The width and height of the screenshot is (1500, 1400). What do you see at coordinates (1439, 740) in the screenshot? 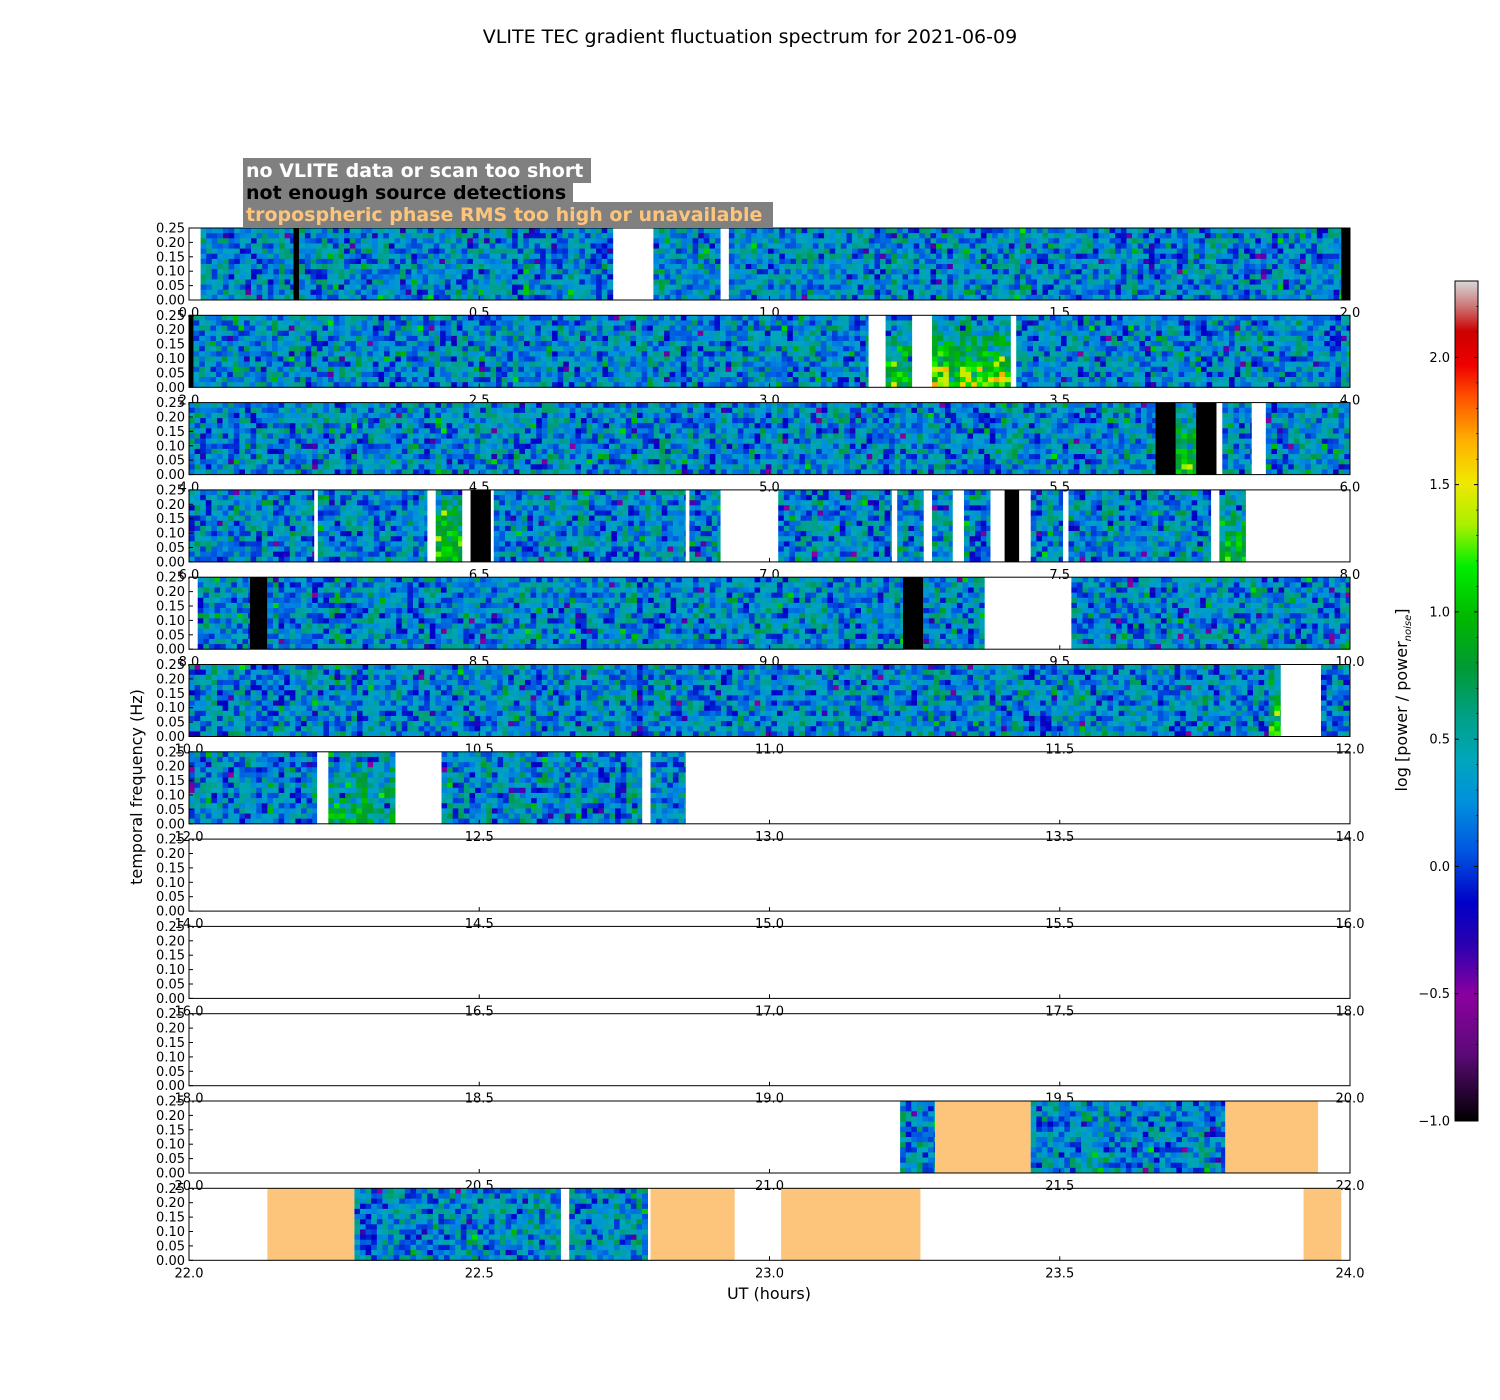
I see `colorbar-tick-label: 0.5` at bounding box center [1439, 740].